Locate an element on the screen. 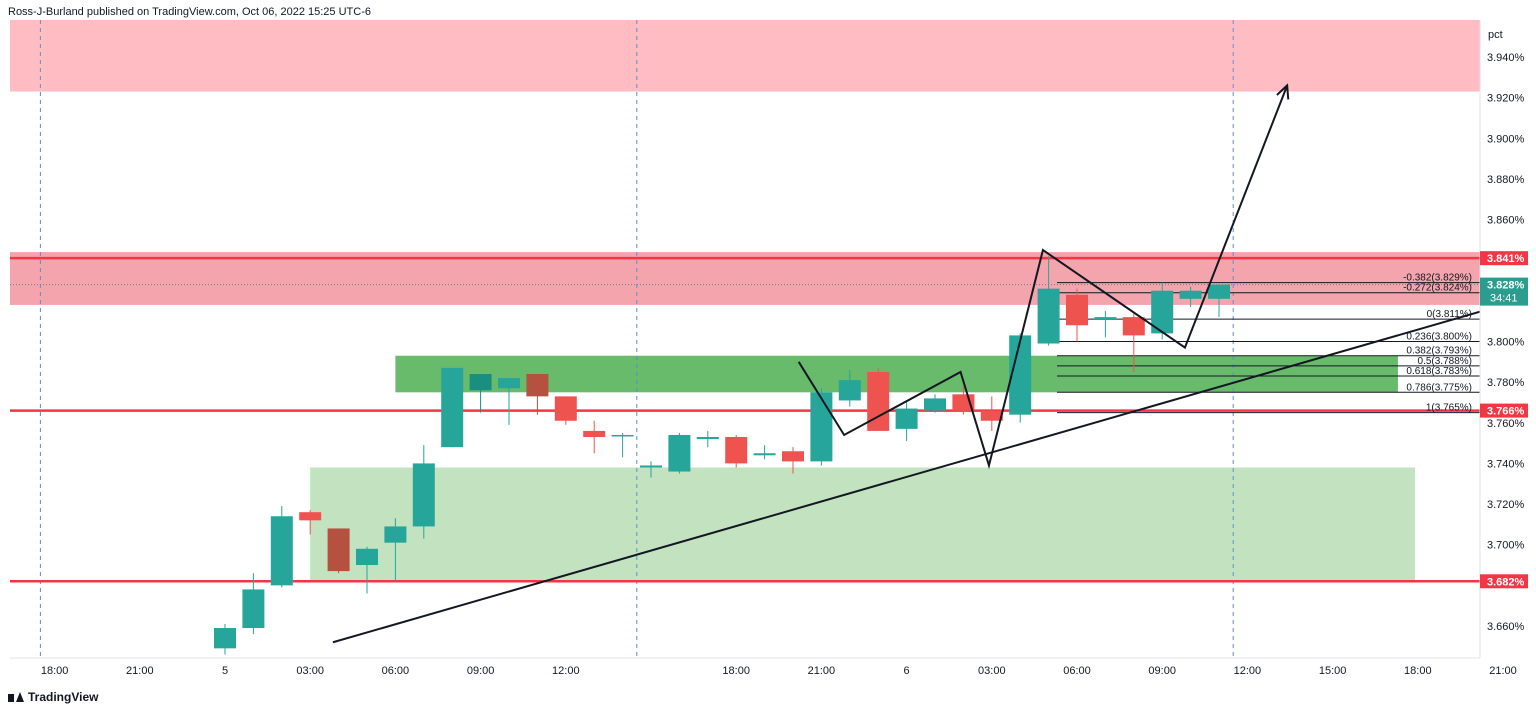 The image size is (1536, 712). bar-countdown-label: 34:41 is located at coordinates (1504, 299).